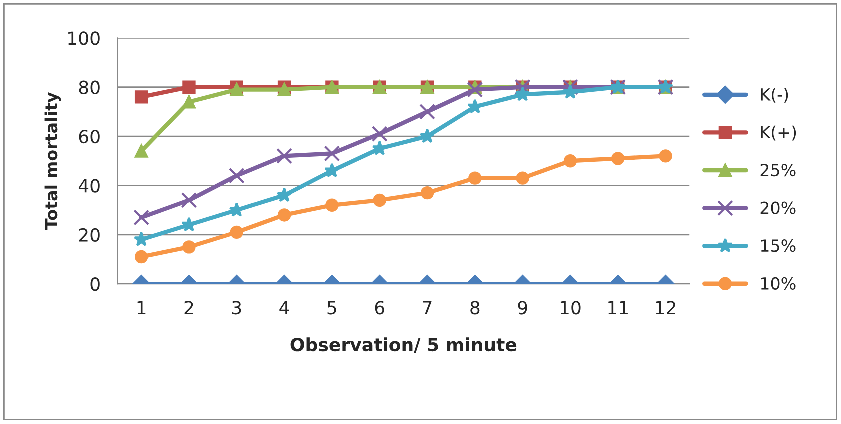 The image size is (841, 424). Describe the element at coordinates (523, 308) in the screenshot. I see `x-tick-label: 9` at that location.